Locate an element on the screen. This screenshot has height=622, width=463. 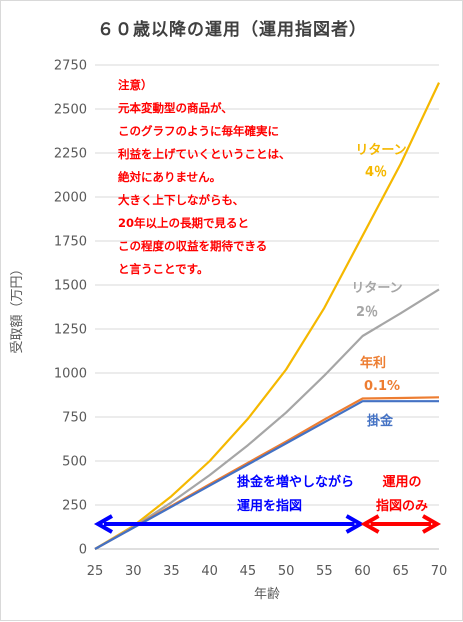
y-tick-label: 2000 is located at coordinates (70, 198).